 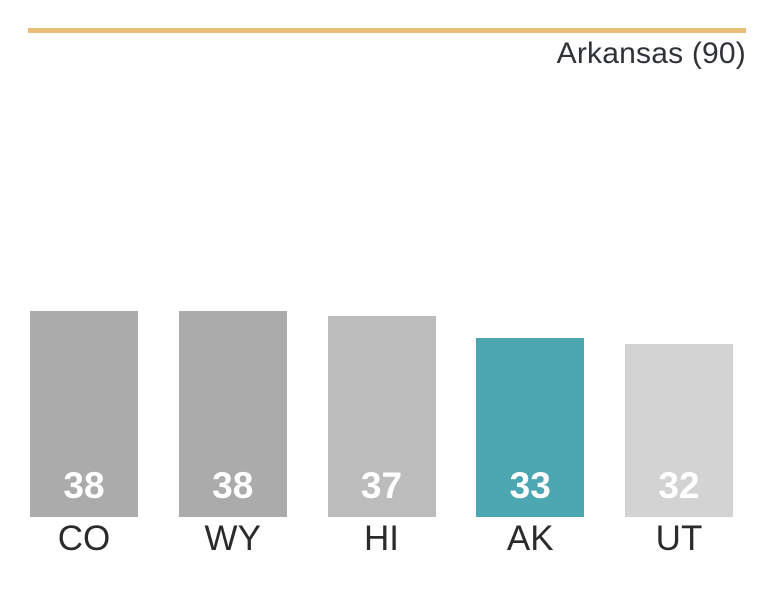 I want to click on category-labels: CO WY HI AK UT, so click(x=381, y=538).